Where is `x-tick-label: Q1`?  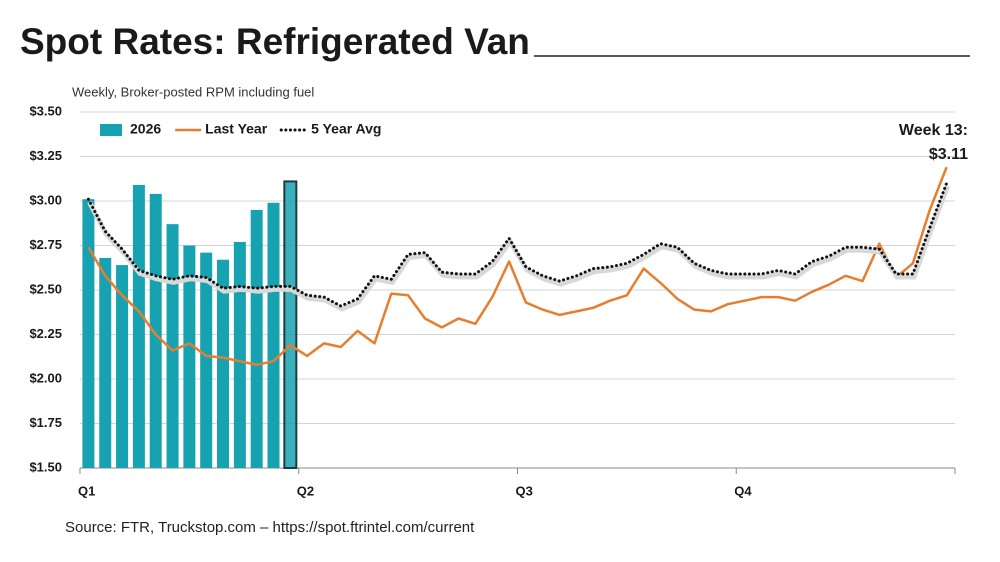 x-tick-label: Q1 is located at coordinates (86, 490).